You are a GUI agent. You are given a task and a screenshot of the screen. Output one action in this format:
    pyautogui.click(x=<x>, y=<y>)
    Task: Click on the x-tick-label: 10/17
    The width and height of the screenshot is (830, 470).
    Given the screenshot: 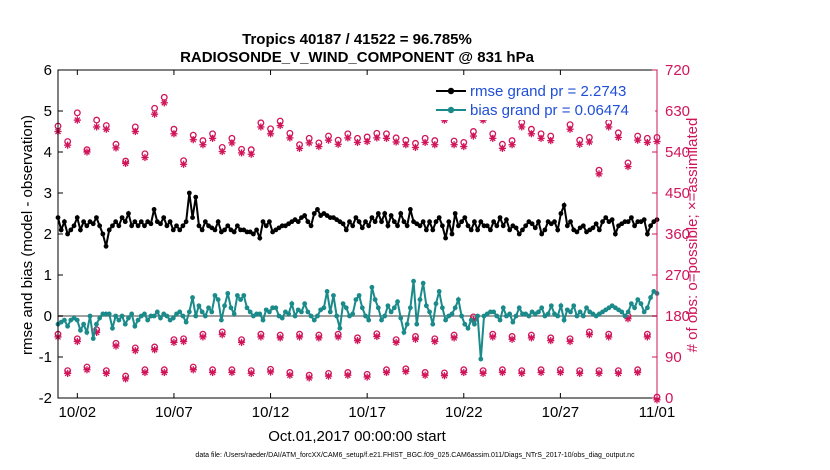 What is the action you would take?
    pyautogui.click(x=367, y=412)
    